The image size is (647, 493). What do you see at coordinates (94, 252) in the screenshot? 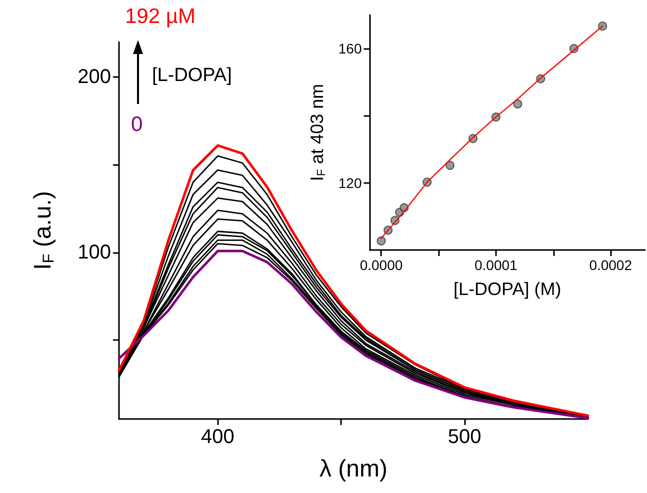
I see `y-tick-label: 100` at bounding box center [94, 252].